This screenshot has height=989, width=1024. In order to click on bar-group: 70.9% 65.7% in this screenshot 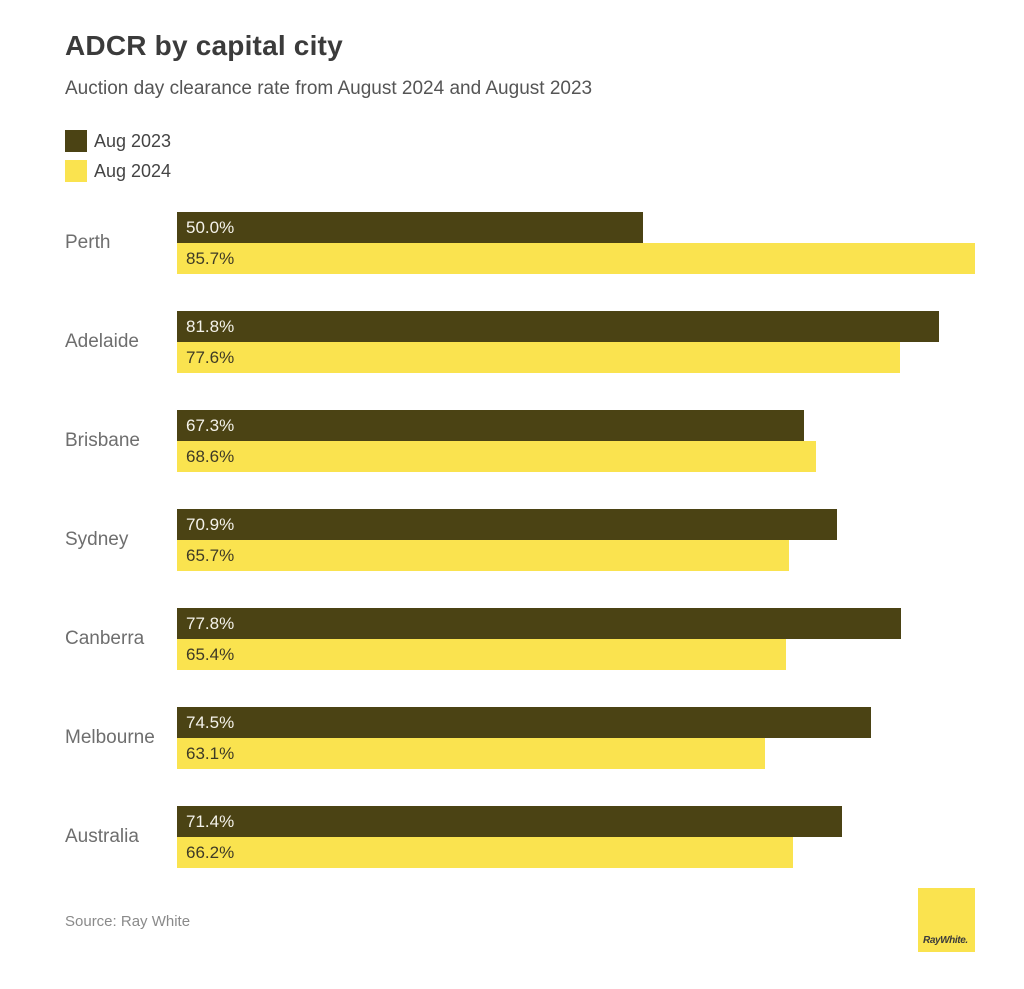, I will do `click(576, 540)`.